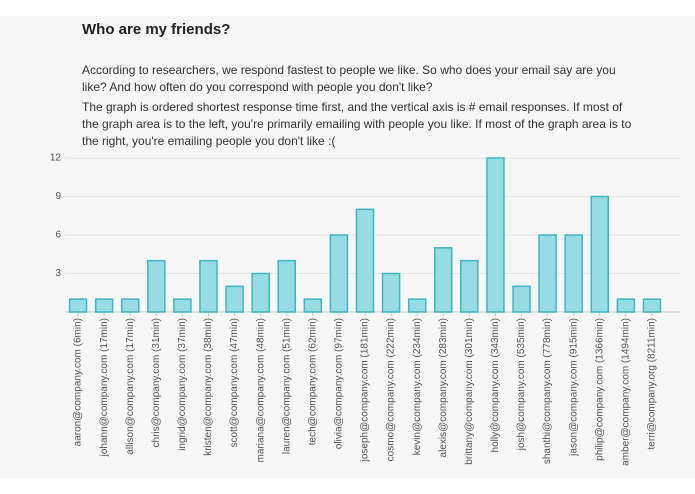 This screenshot has height=494, width=695. What do you see at coordinates (573, 387) in the screenshot?
I see `x-tick-label: jason@company.com (915min)` at bounding box center [573, 387].